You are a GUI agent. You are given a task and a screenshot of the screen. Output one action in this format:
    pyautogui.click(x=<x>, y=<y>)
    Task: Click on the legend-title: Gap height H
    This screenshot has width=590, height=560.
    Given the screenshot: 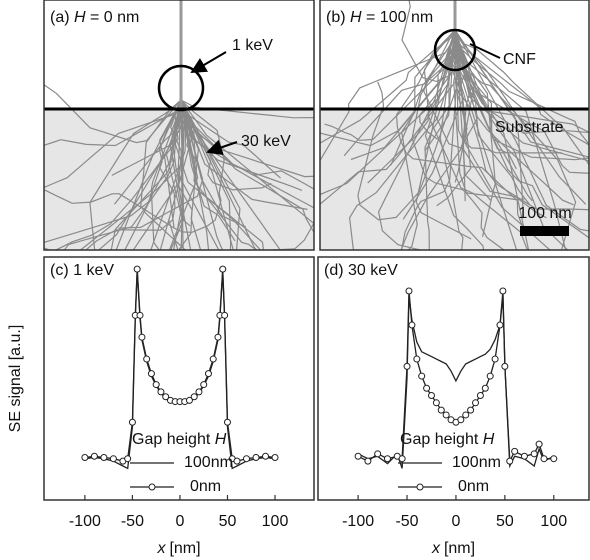 What is the action you would take?
    pyautogui.click(x=447, y=439)
    